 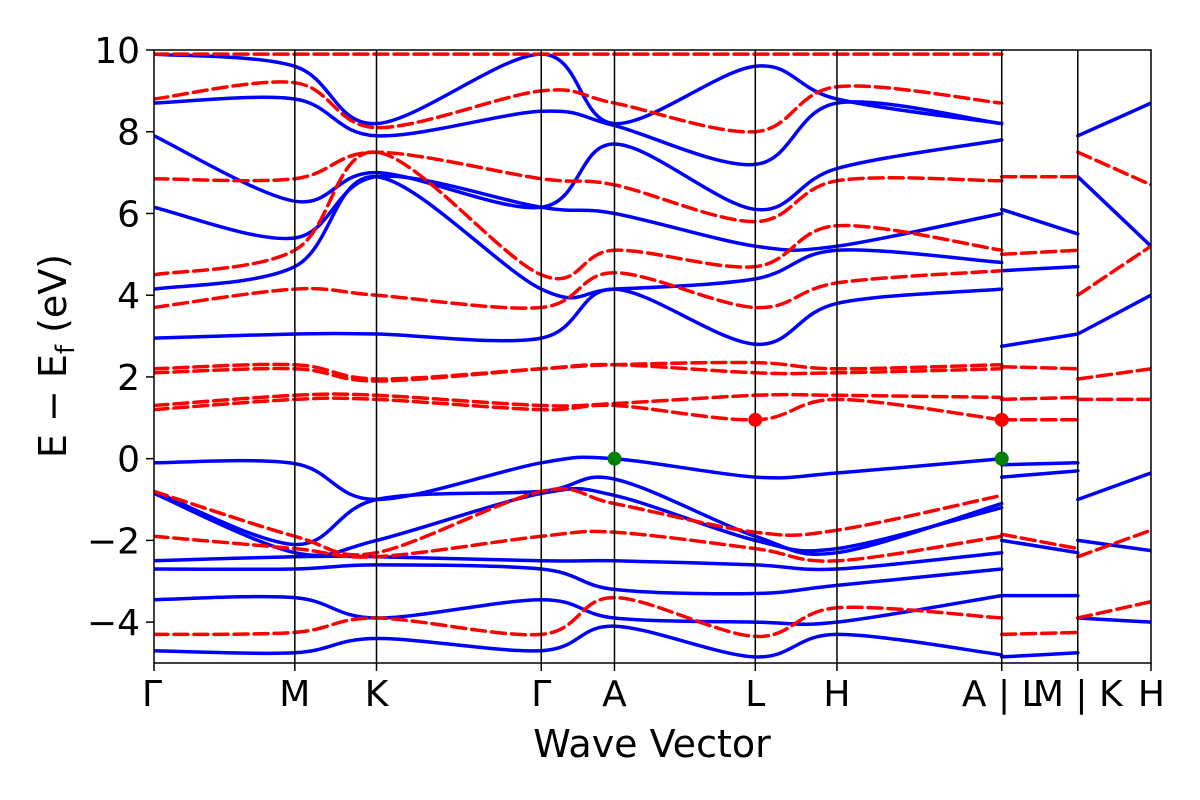 What do you see at coordinates (614, 694) in the screenshot?
I see `x-tick-label: A` at bounding box center [614, 694].